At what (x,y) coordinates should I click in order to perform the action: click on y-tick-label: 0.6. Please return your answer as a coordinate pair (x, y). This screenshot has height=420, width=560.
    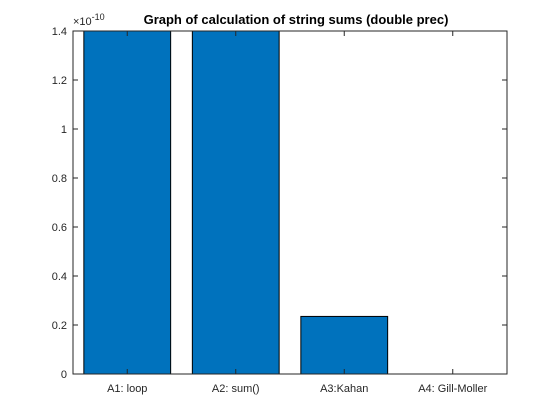
    Looking at the image, I should click on (59, 228).